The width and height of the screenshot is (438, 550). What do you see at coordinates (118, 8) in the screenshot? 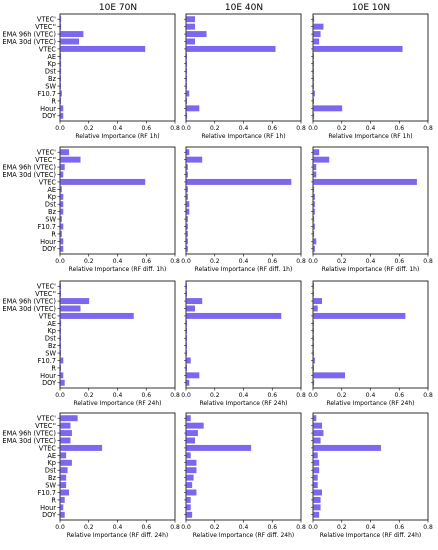
I see `column-title-0: 10E 70N` at bounding box center [118, 8].